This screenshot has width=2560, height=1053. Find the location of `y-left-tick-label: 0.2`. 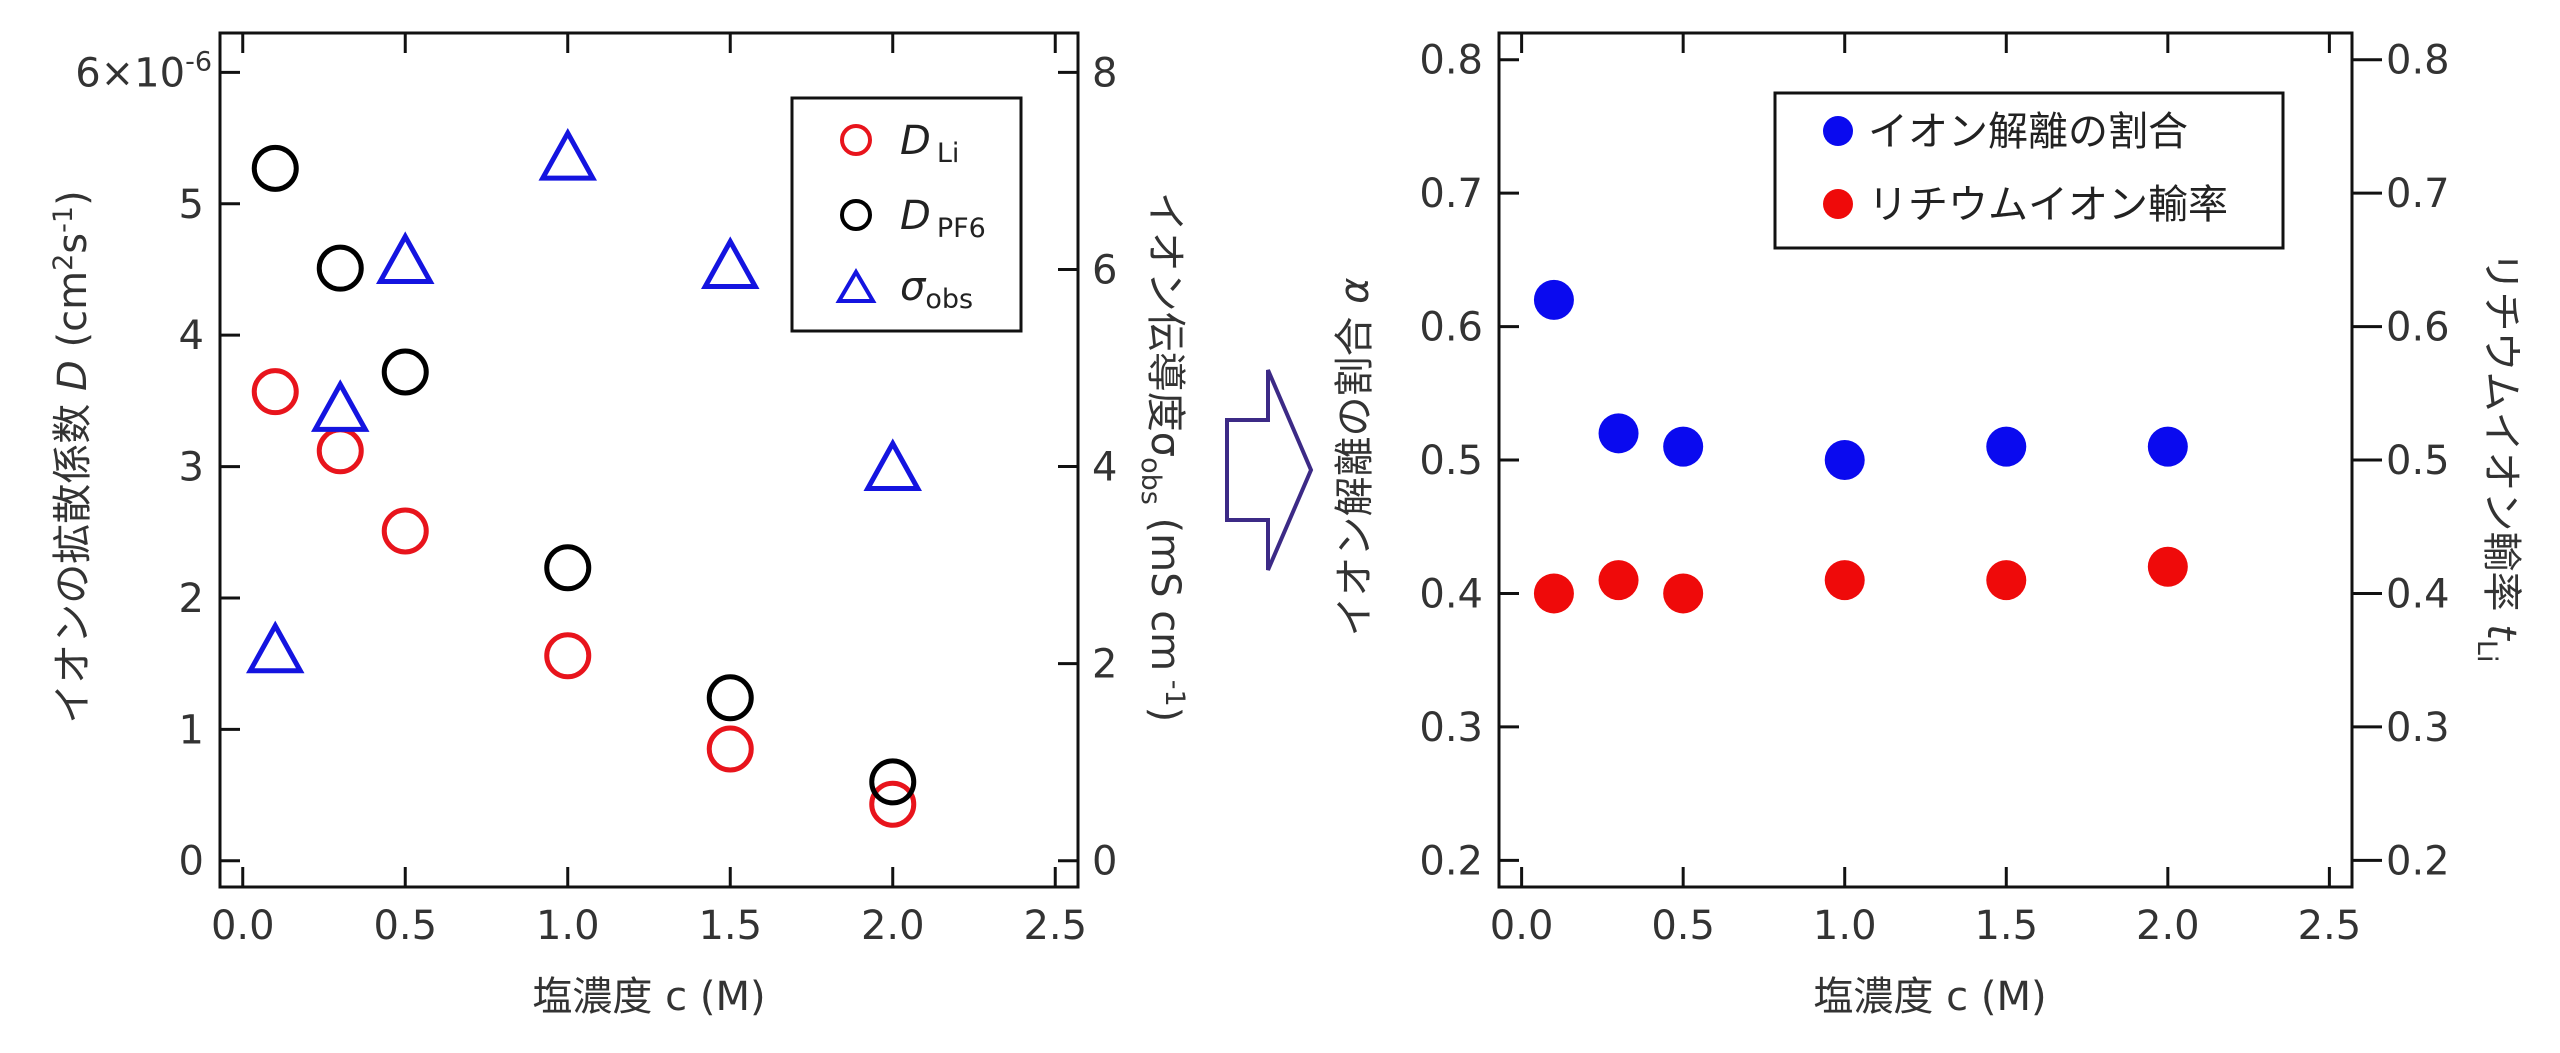

y-left-tick-label: 0.2 is located at coordinates (1451, 861).